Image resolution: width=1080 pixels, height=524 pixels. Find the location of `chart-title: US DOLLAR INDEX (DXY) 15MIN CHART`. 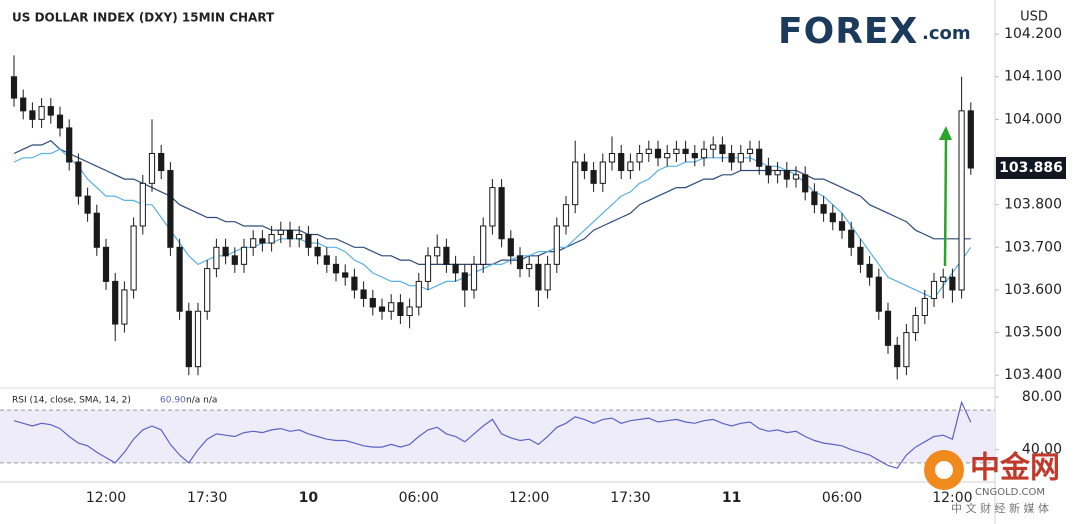

chart-title: US DOLLAR INDEX (DXY) 15MIN CHART is located at coordinates (143, 18).